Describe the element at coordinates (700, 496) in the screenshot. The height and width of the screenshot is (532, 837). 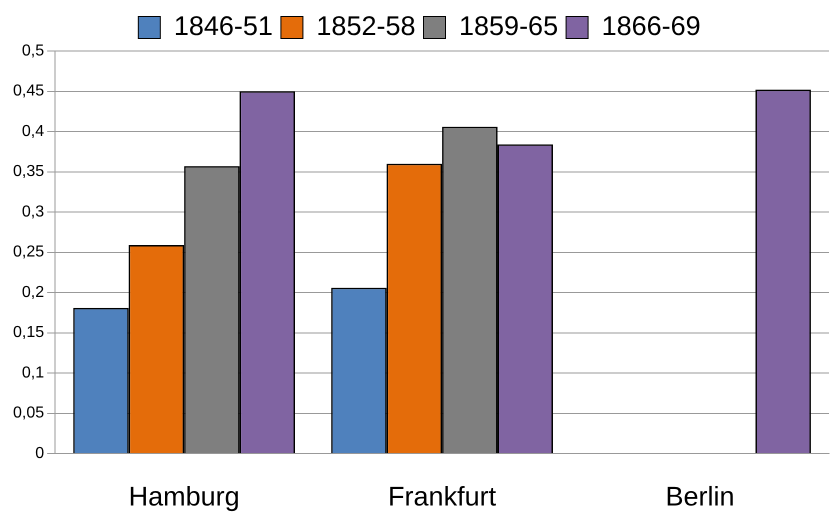
I see `x-tick-label: Berlin` at that location.